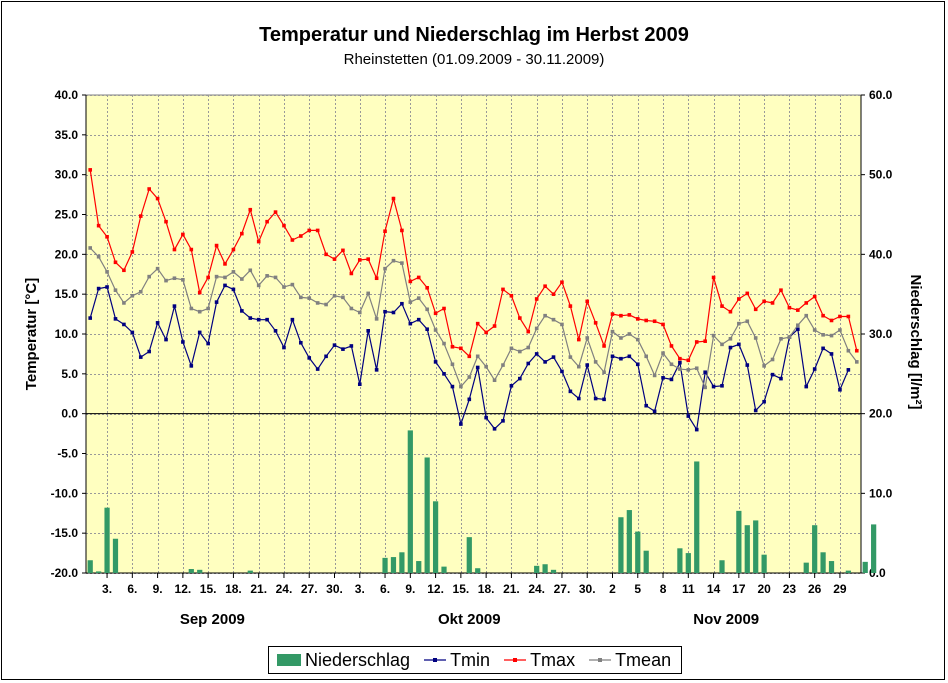 This screenshot has height=683, width=948. I want to click on x-tick-label: 15., so click(461, 589).